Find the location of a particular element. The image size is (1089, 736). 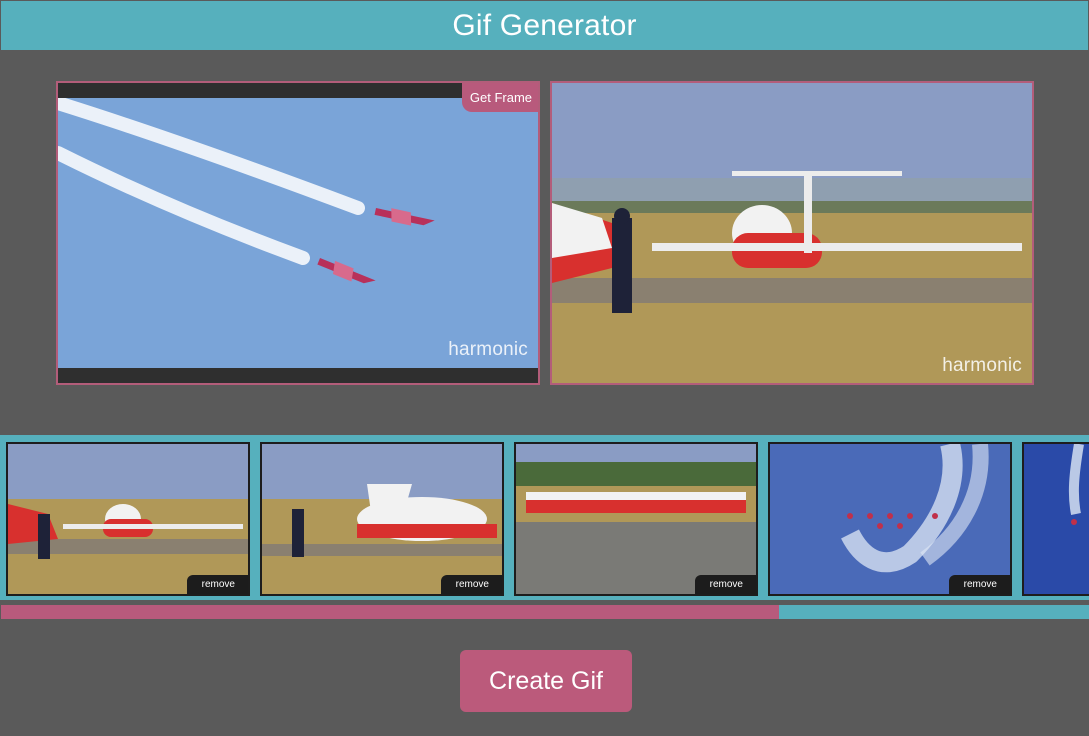

frame-thumbnail is located at coordinates (1055, 519).